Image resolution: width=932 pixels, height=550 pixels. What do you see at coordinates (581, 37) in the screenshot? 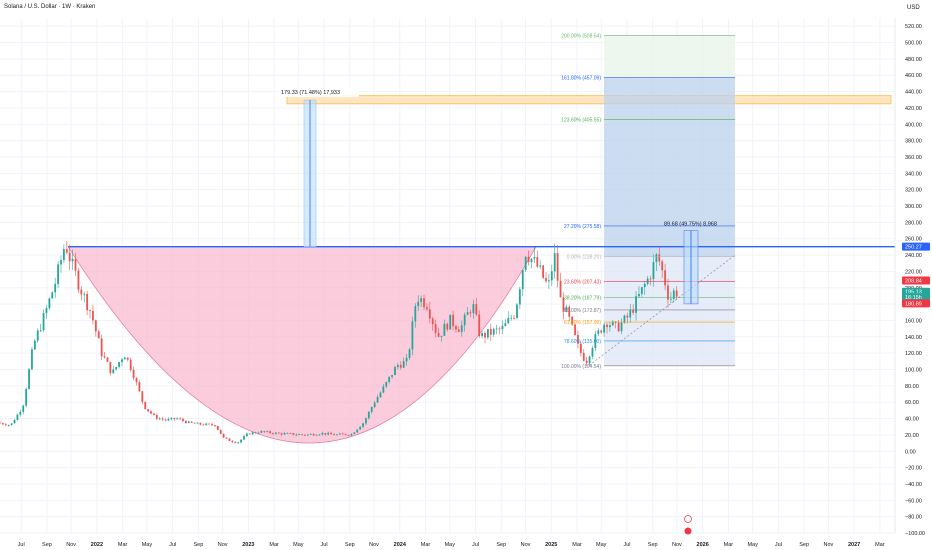
I see `fib-label: 200.00% (508.54)` at bounding box center [581, 37].